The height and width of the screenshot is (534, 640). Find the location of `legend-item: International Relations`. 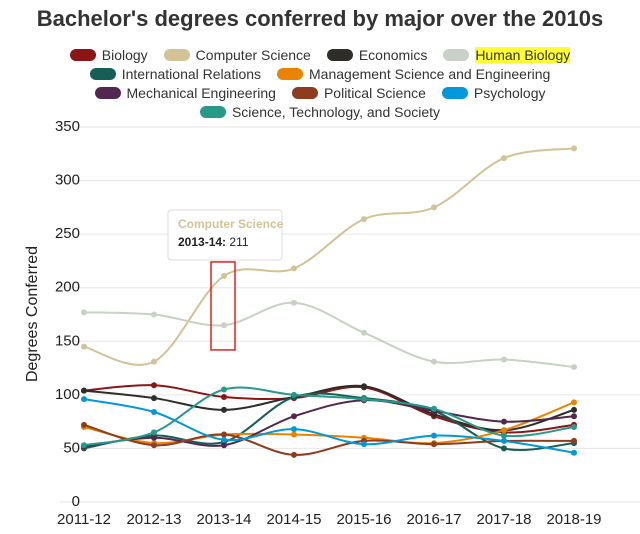

legend-item: International Relations is located at coordinates (175, 73).